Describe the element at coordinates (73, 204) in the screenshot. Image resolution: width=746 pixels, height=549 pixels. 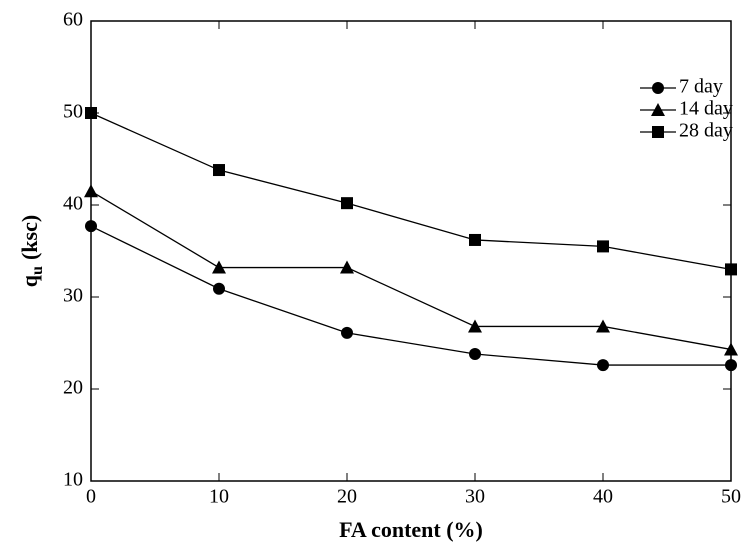
I see `y-tick-label: 40` at that location.